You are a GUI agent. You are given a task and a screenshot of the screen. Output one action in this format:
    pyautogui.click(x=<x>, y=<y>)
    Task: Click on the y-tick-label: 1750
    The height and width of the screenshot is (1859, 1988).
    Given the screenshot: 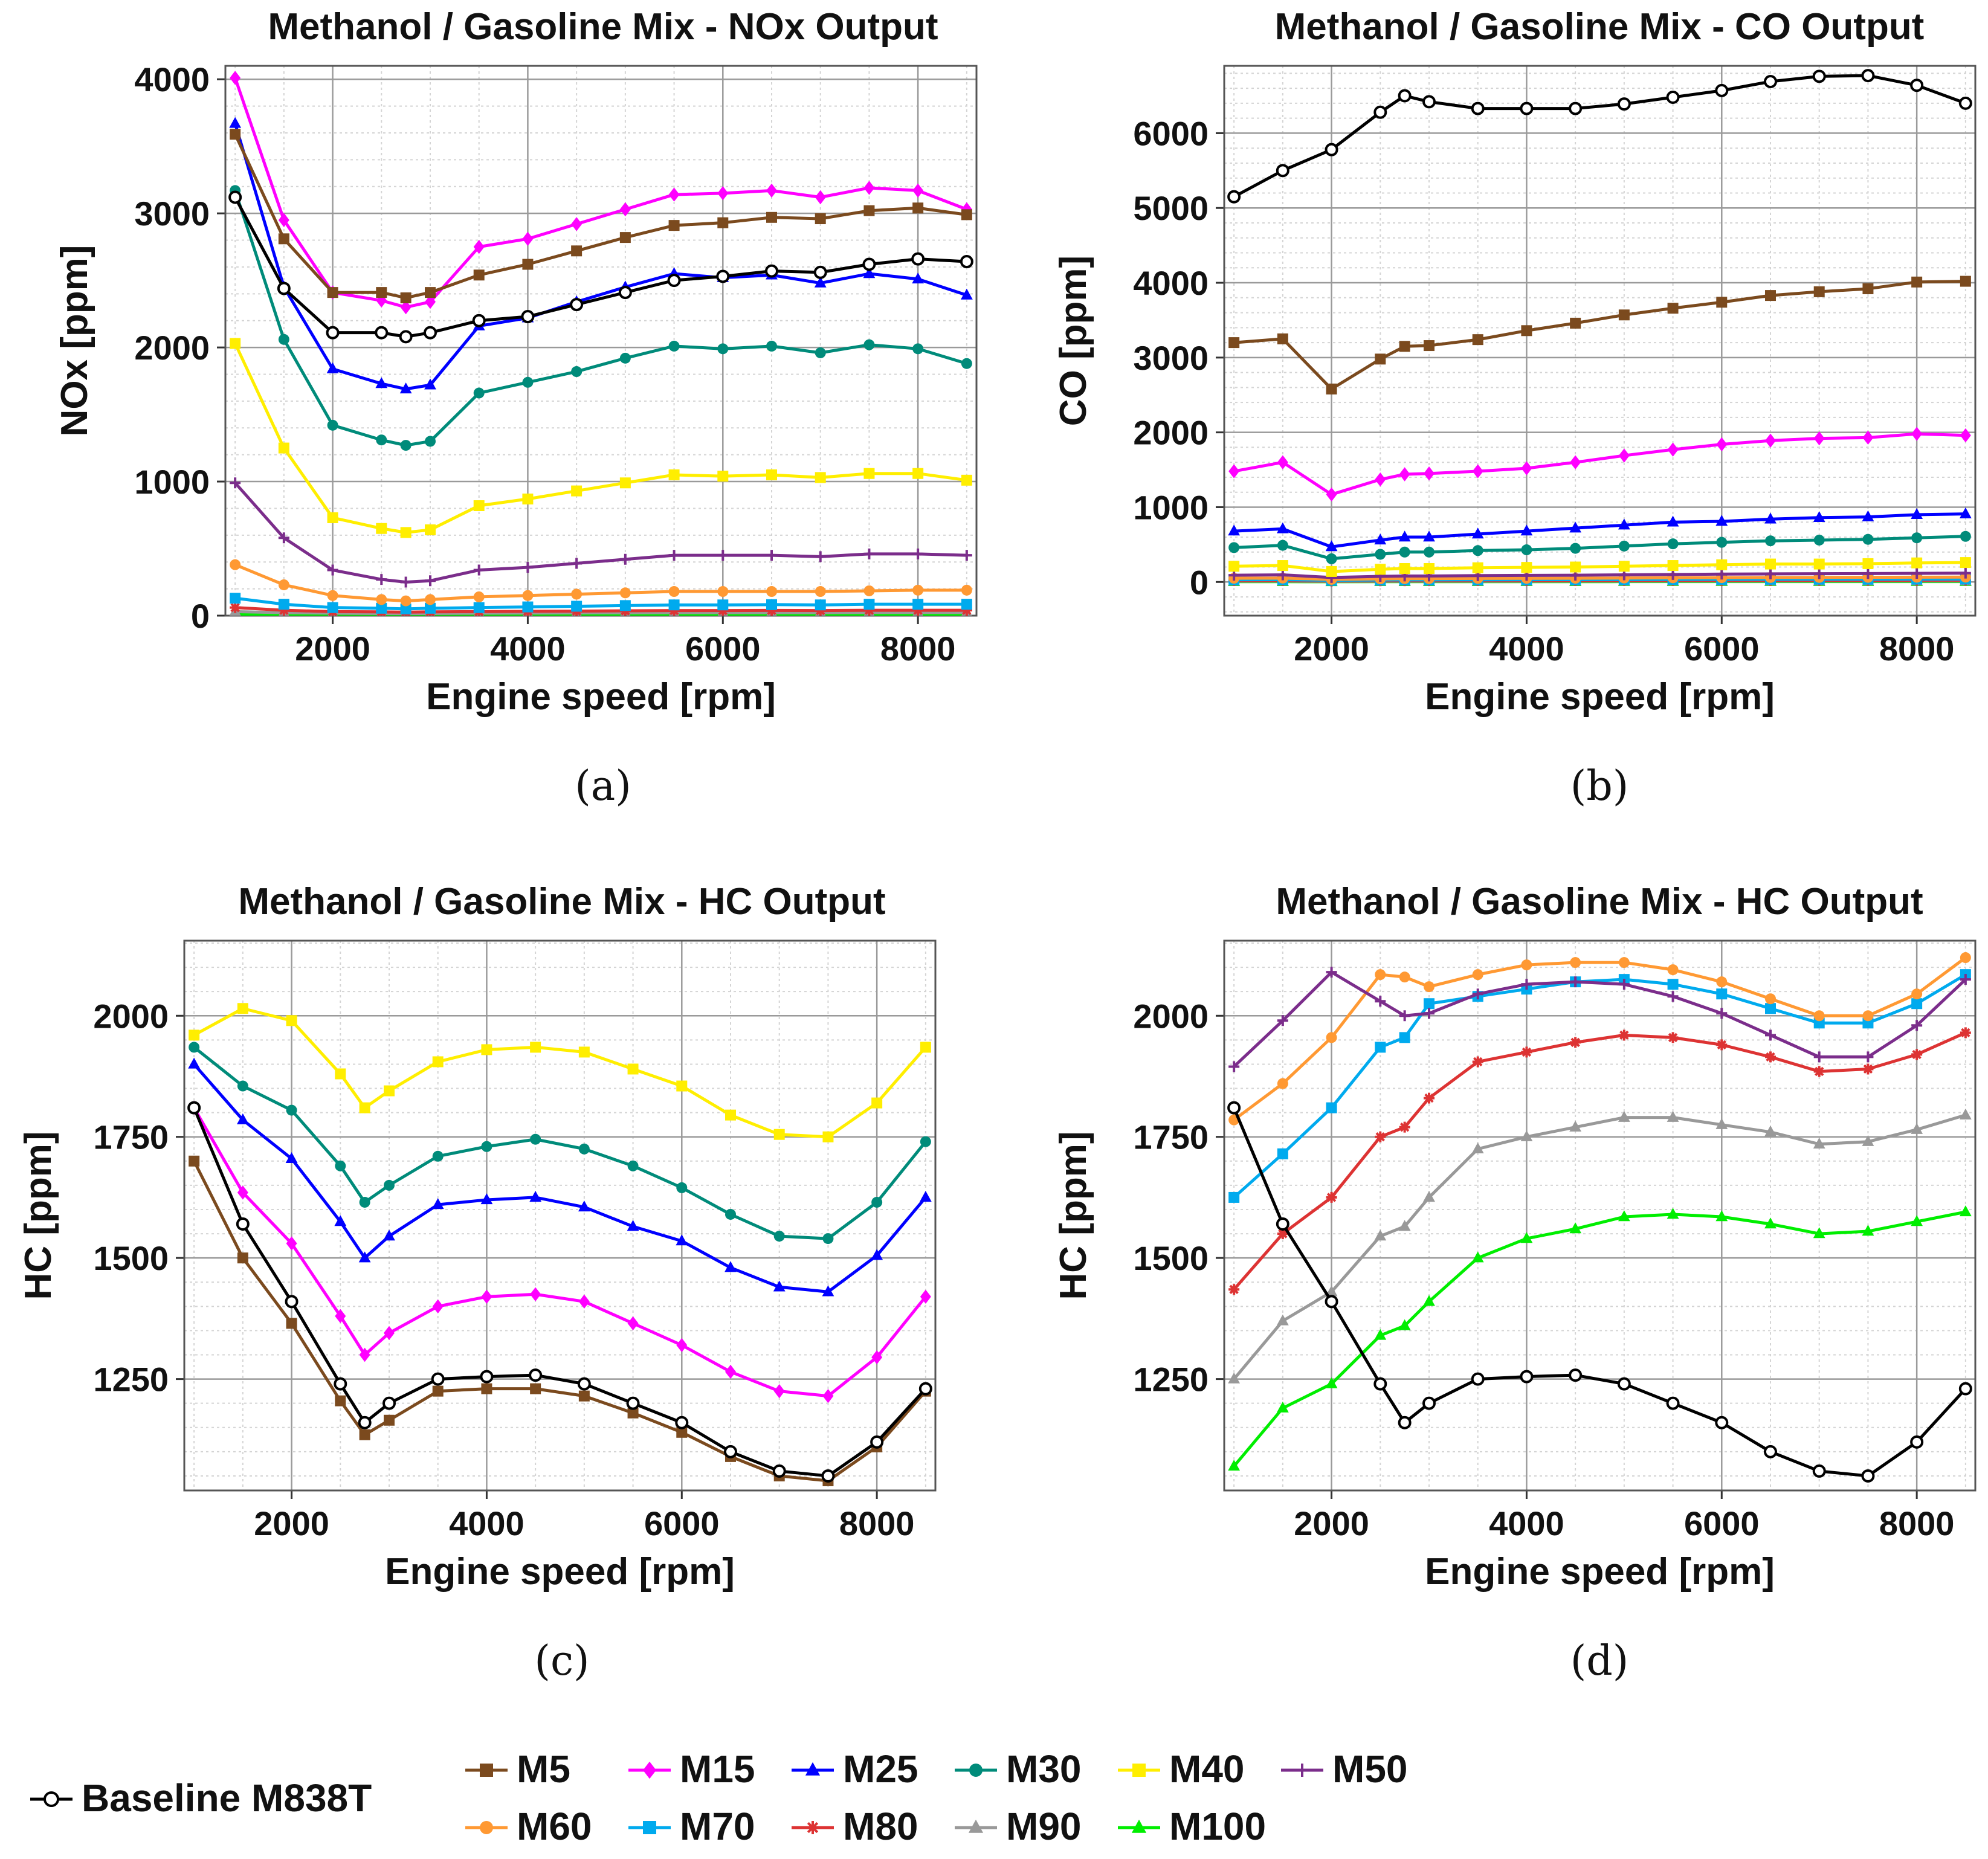 What is the action you would take?
    pyautogui.click(x=131, y=1137)
    